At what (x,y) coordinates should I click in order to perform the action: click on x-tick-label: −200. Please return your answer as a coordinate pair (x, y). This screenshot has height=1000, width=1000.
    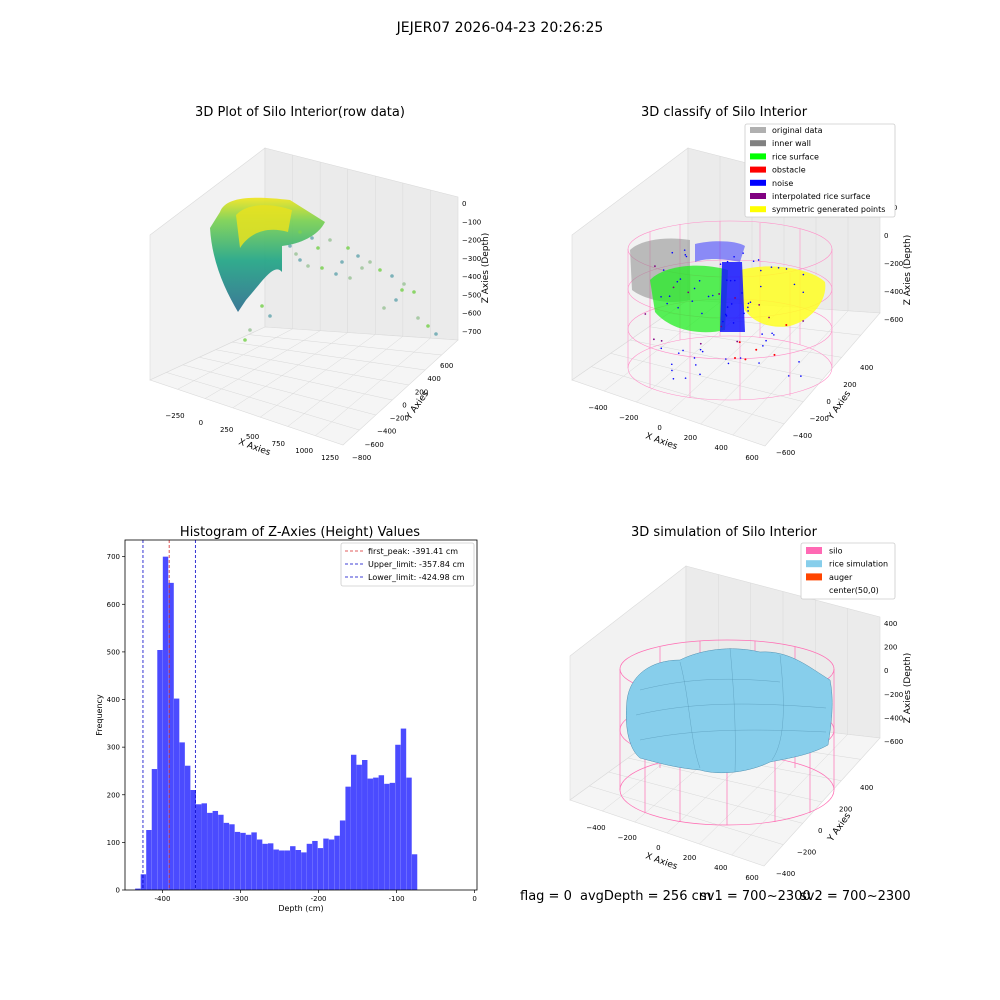
    Looking at the image, I should click on (628, 418).